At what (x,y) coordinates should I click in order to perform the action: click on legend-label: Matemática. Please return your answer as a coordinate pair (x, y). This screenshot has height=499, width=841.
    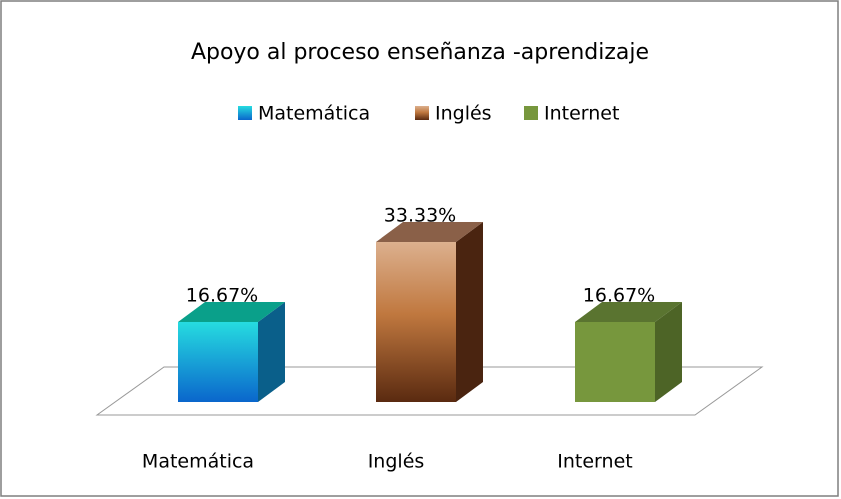
    Looking at the image, I should click on (314, 114).